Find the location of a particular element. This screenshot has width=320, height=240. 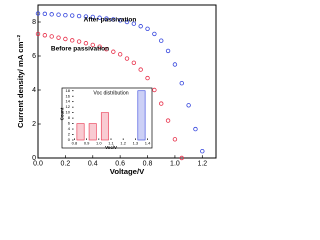

x-tick-label: 0.2 is located at coordinates (66, 163).